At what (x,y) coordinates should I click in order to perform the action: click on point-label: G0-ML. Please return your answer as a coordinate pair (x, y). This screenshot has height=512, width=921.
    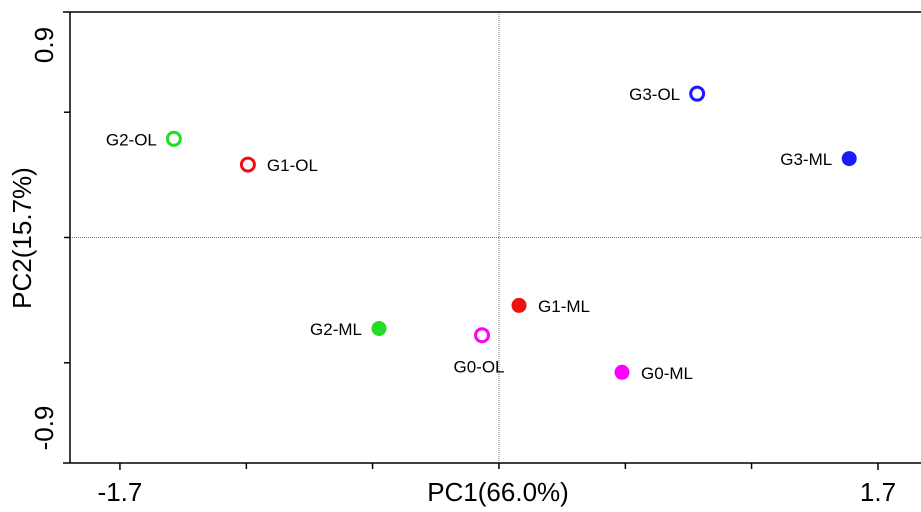
    Looking at the image, I should click on (667, 373).